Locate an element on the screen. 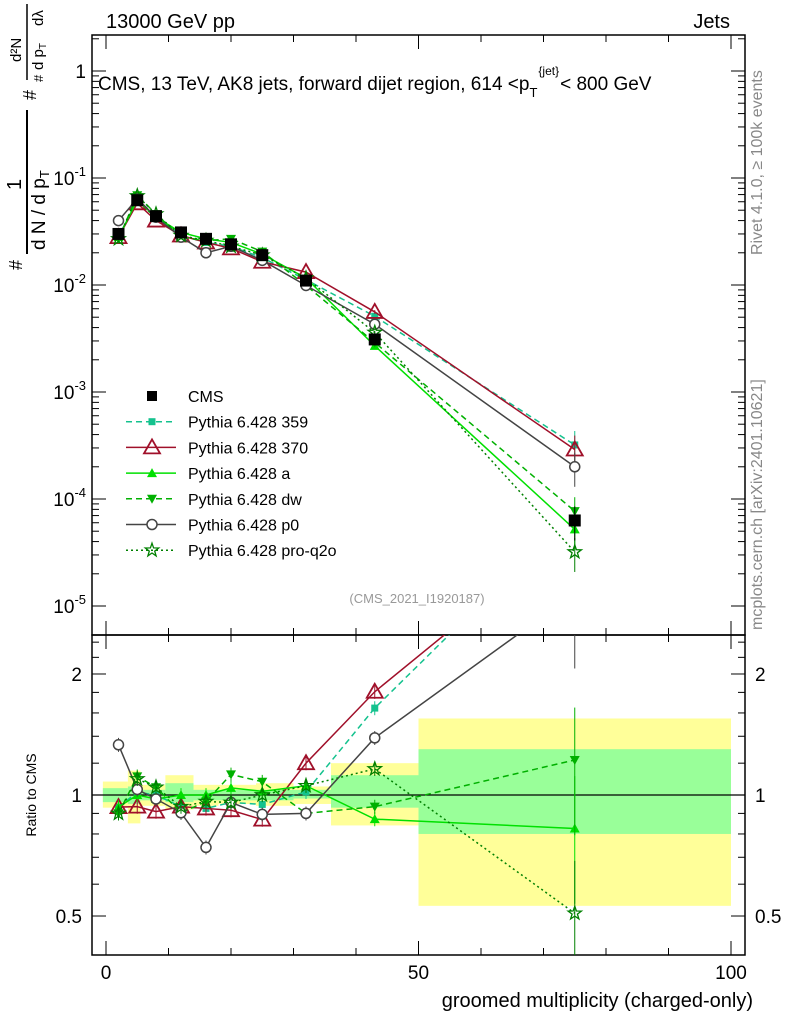  legend-label: Pythia 6.428 370 is located at coordinates (248, 448).